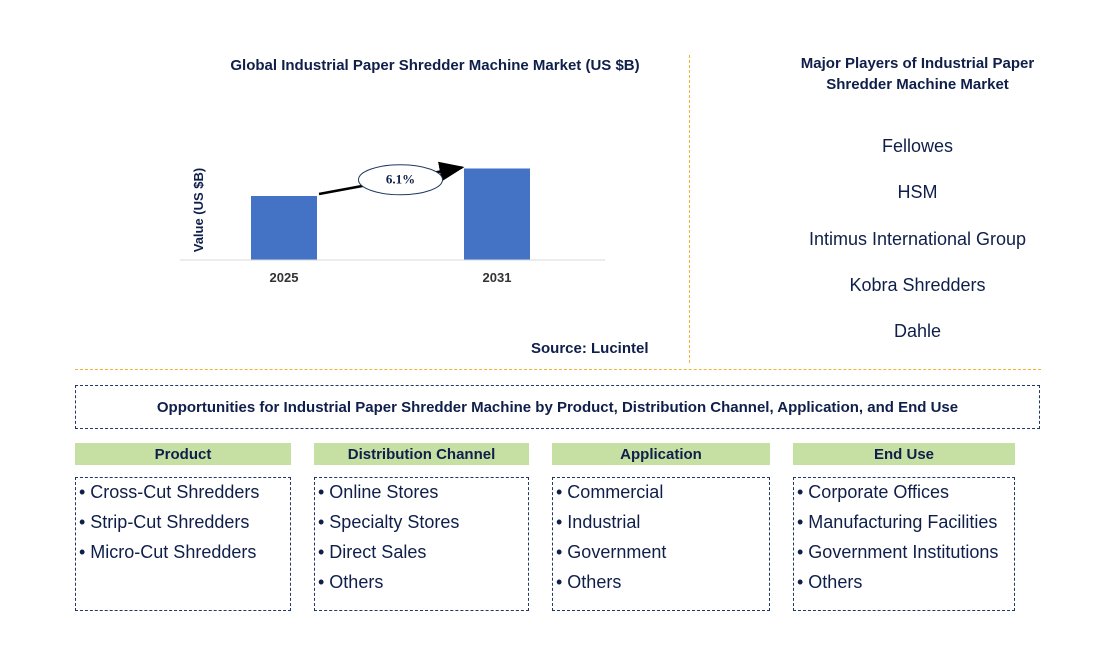 The width and height of the screenshot is (1106, 652). What do you see at coordinates (164, 522) in the screenshot?
I see `segment-item: • Strip-Cut Shredders` at bounding box center [164, 522].